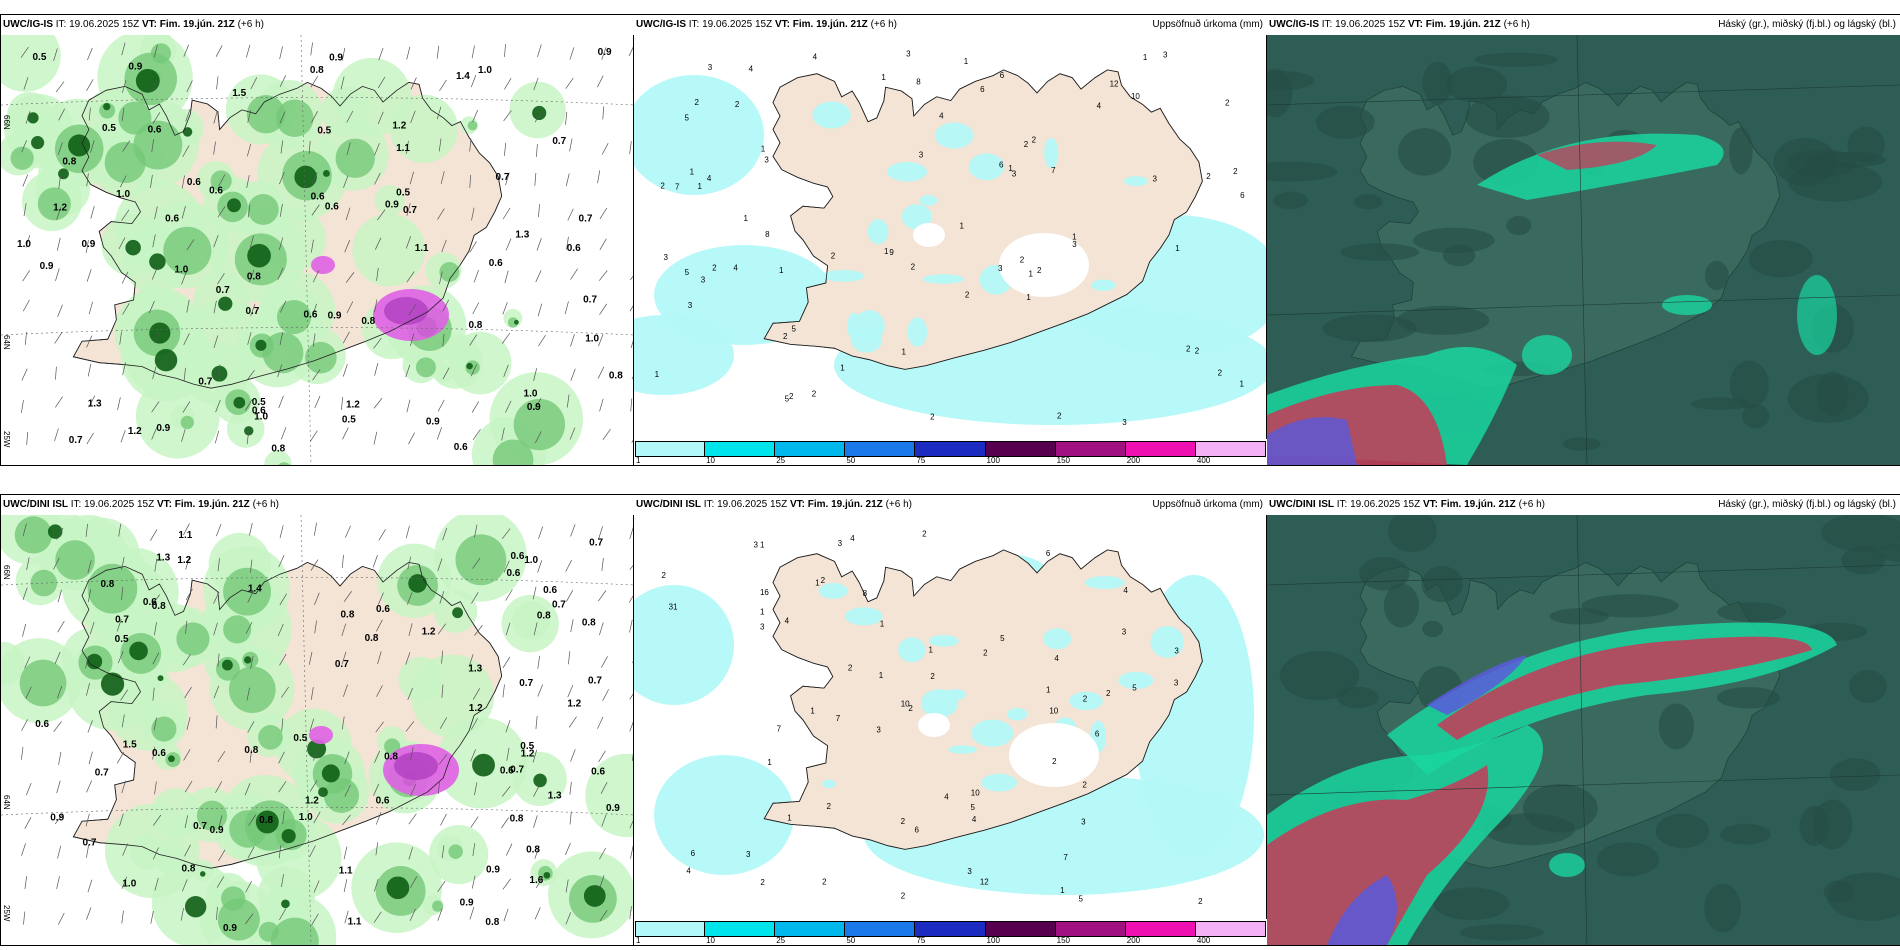 The image size is (1900, 950). Describe the element at coordinates (851, 940) in the screenshot. I see `colorbar-label: 50` at that location.